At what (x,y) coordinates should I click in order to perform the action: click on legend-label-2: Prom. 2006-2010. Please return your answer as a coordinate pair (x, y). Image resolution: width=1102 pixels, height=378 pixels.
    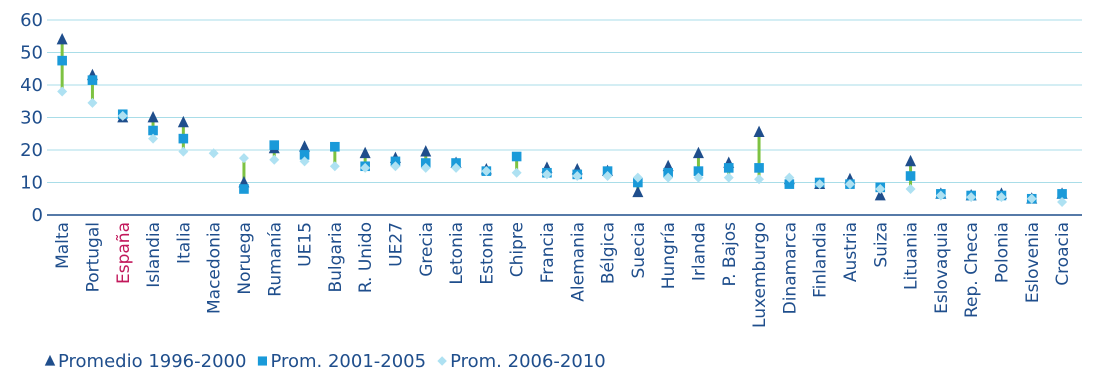
    Looking at the image, I should click on (528, 361).